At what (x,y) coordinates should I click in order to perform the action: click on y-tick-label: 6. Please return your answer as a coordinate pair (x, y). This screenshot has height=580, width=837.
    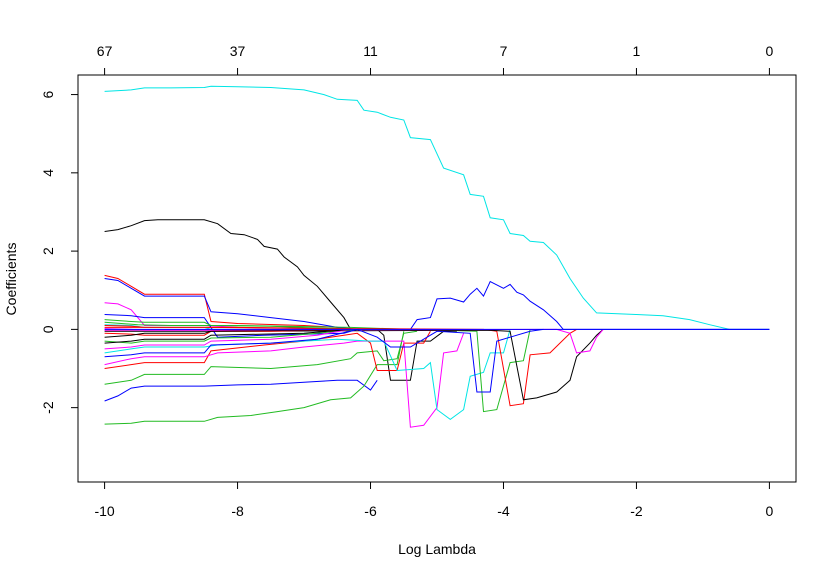
    Looking at the image, I should click on (48, 94).